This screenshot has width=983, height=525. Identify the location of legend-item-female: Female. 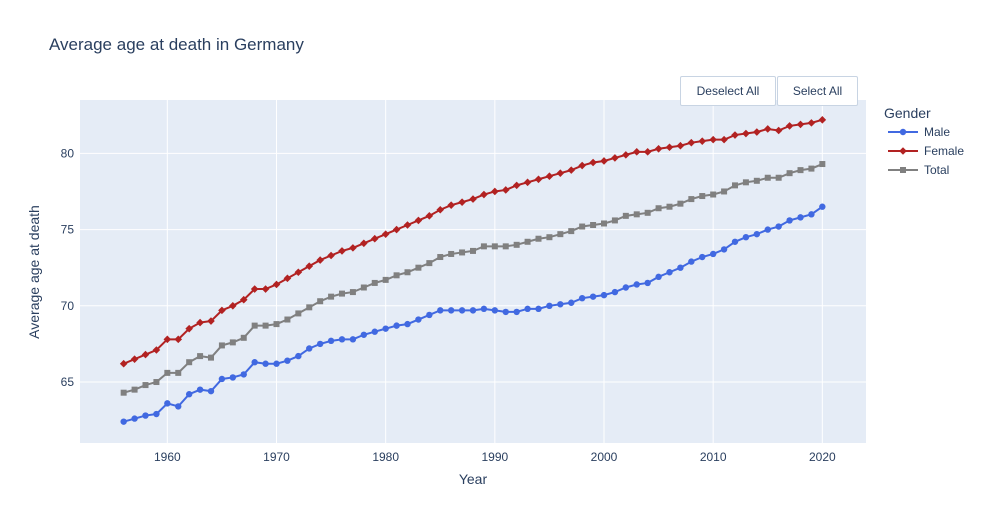
(926, 151).